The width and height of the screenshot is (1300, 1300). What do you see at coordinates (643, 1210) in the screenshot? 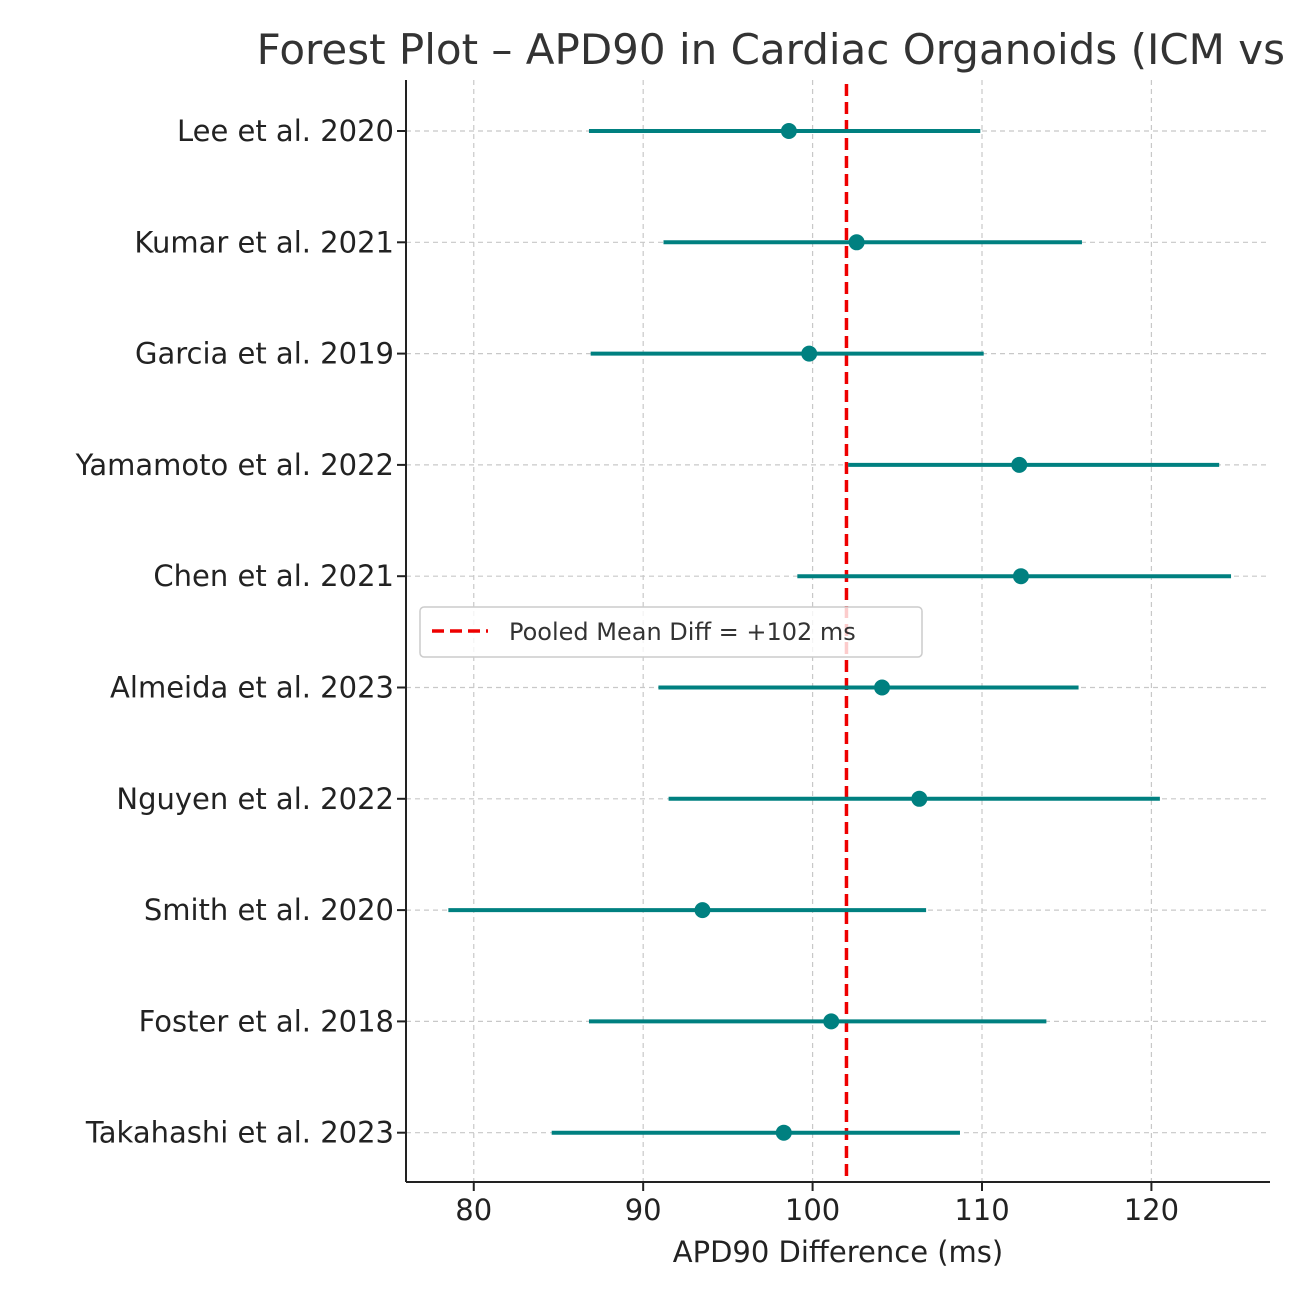
I see `x-tick-label: 90` at bounding box center [643, 1210].